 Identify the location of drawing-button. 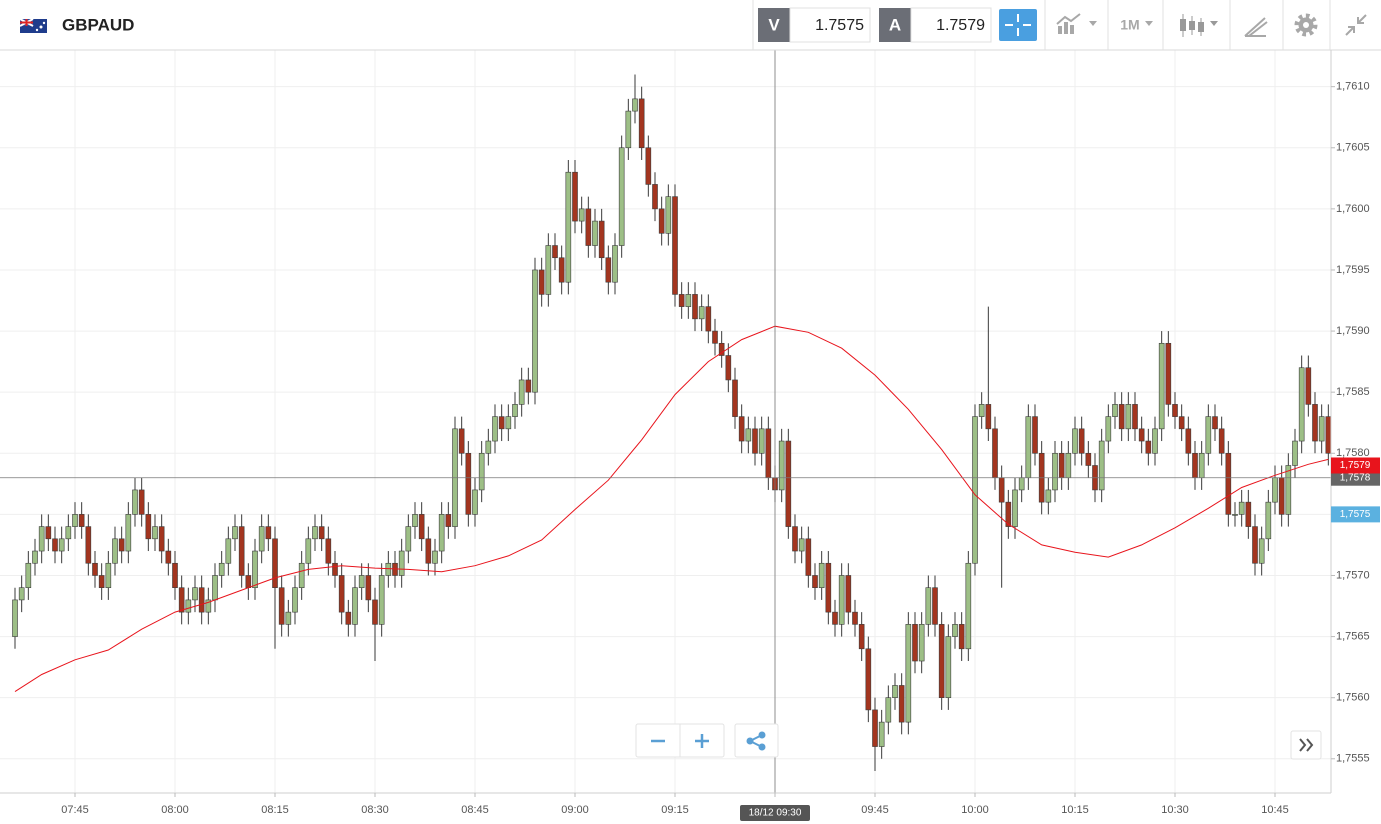
(1256, 27).